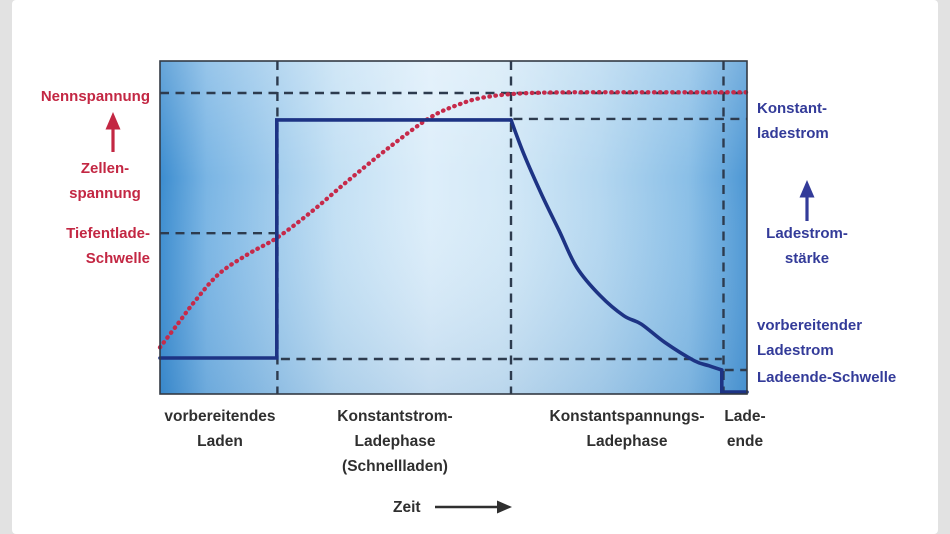 The height and width of the screenshot is (534, 950). Describe the element at coordinates (105, 181) in the screenshot. I see `zellenspannung-axis-label: Zellen- spannung` at that location.